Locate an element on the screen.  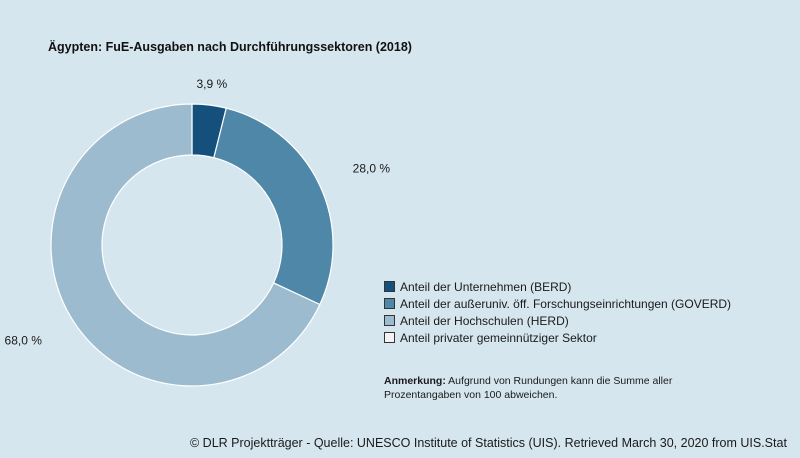
slice-label-2: 68,0 % is located at coordinates (24, 341).